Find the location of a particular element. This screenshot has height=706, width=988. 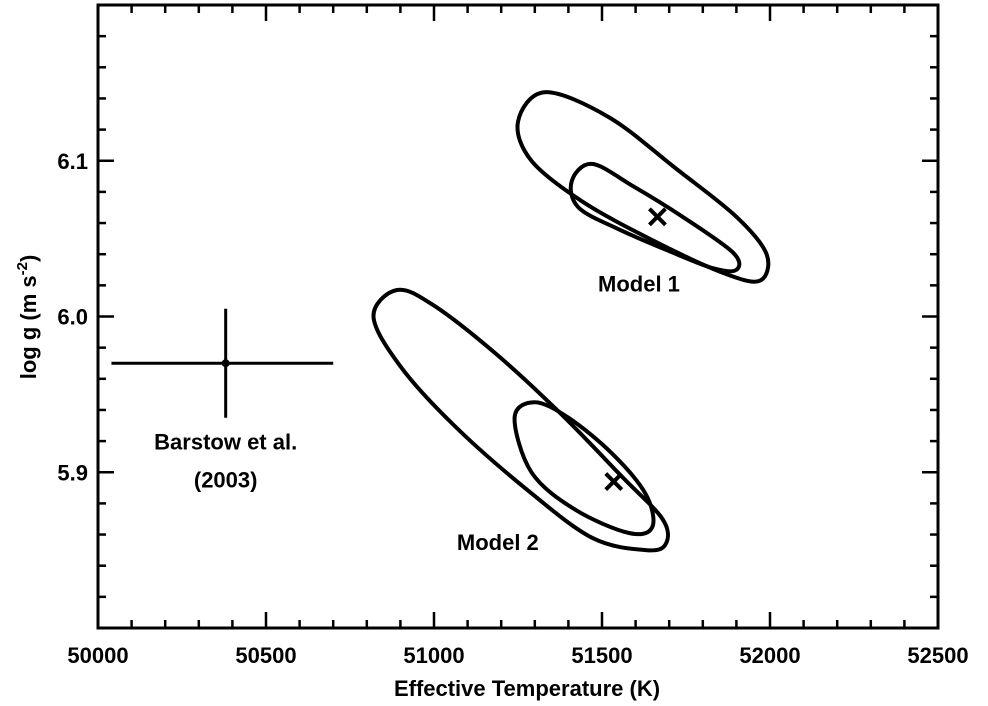

barstow-label-line: Barstow et al. is located at coordinates (225, 442).